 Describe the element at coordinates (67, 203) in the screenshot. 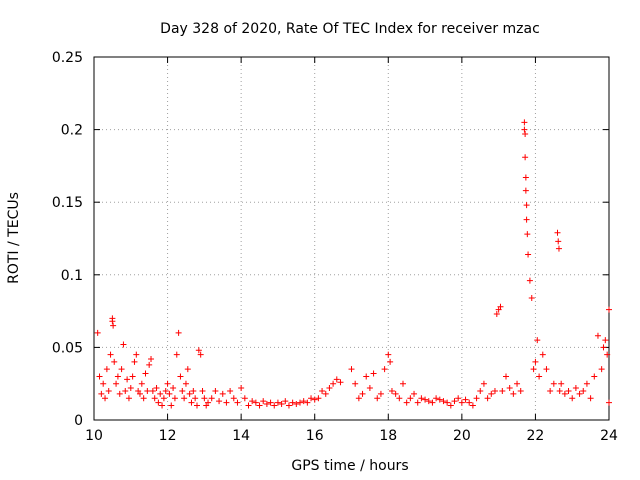

I see `y-tick-label: 0.15` at that location.